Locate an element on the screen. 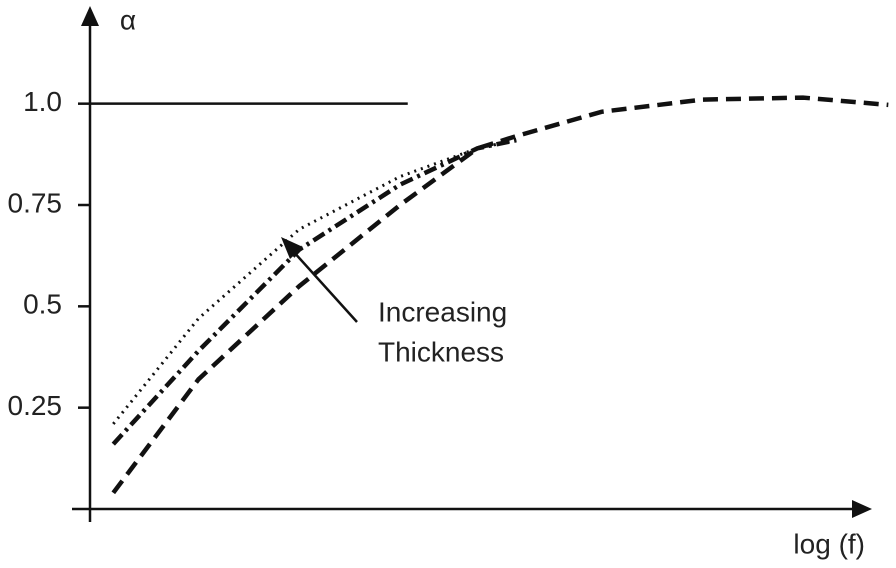  y-tick-label: 0.25 is located at coordinates (35, 405).